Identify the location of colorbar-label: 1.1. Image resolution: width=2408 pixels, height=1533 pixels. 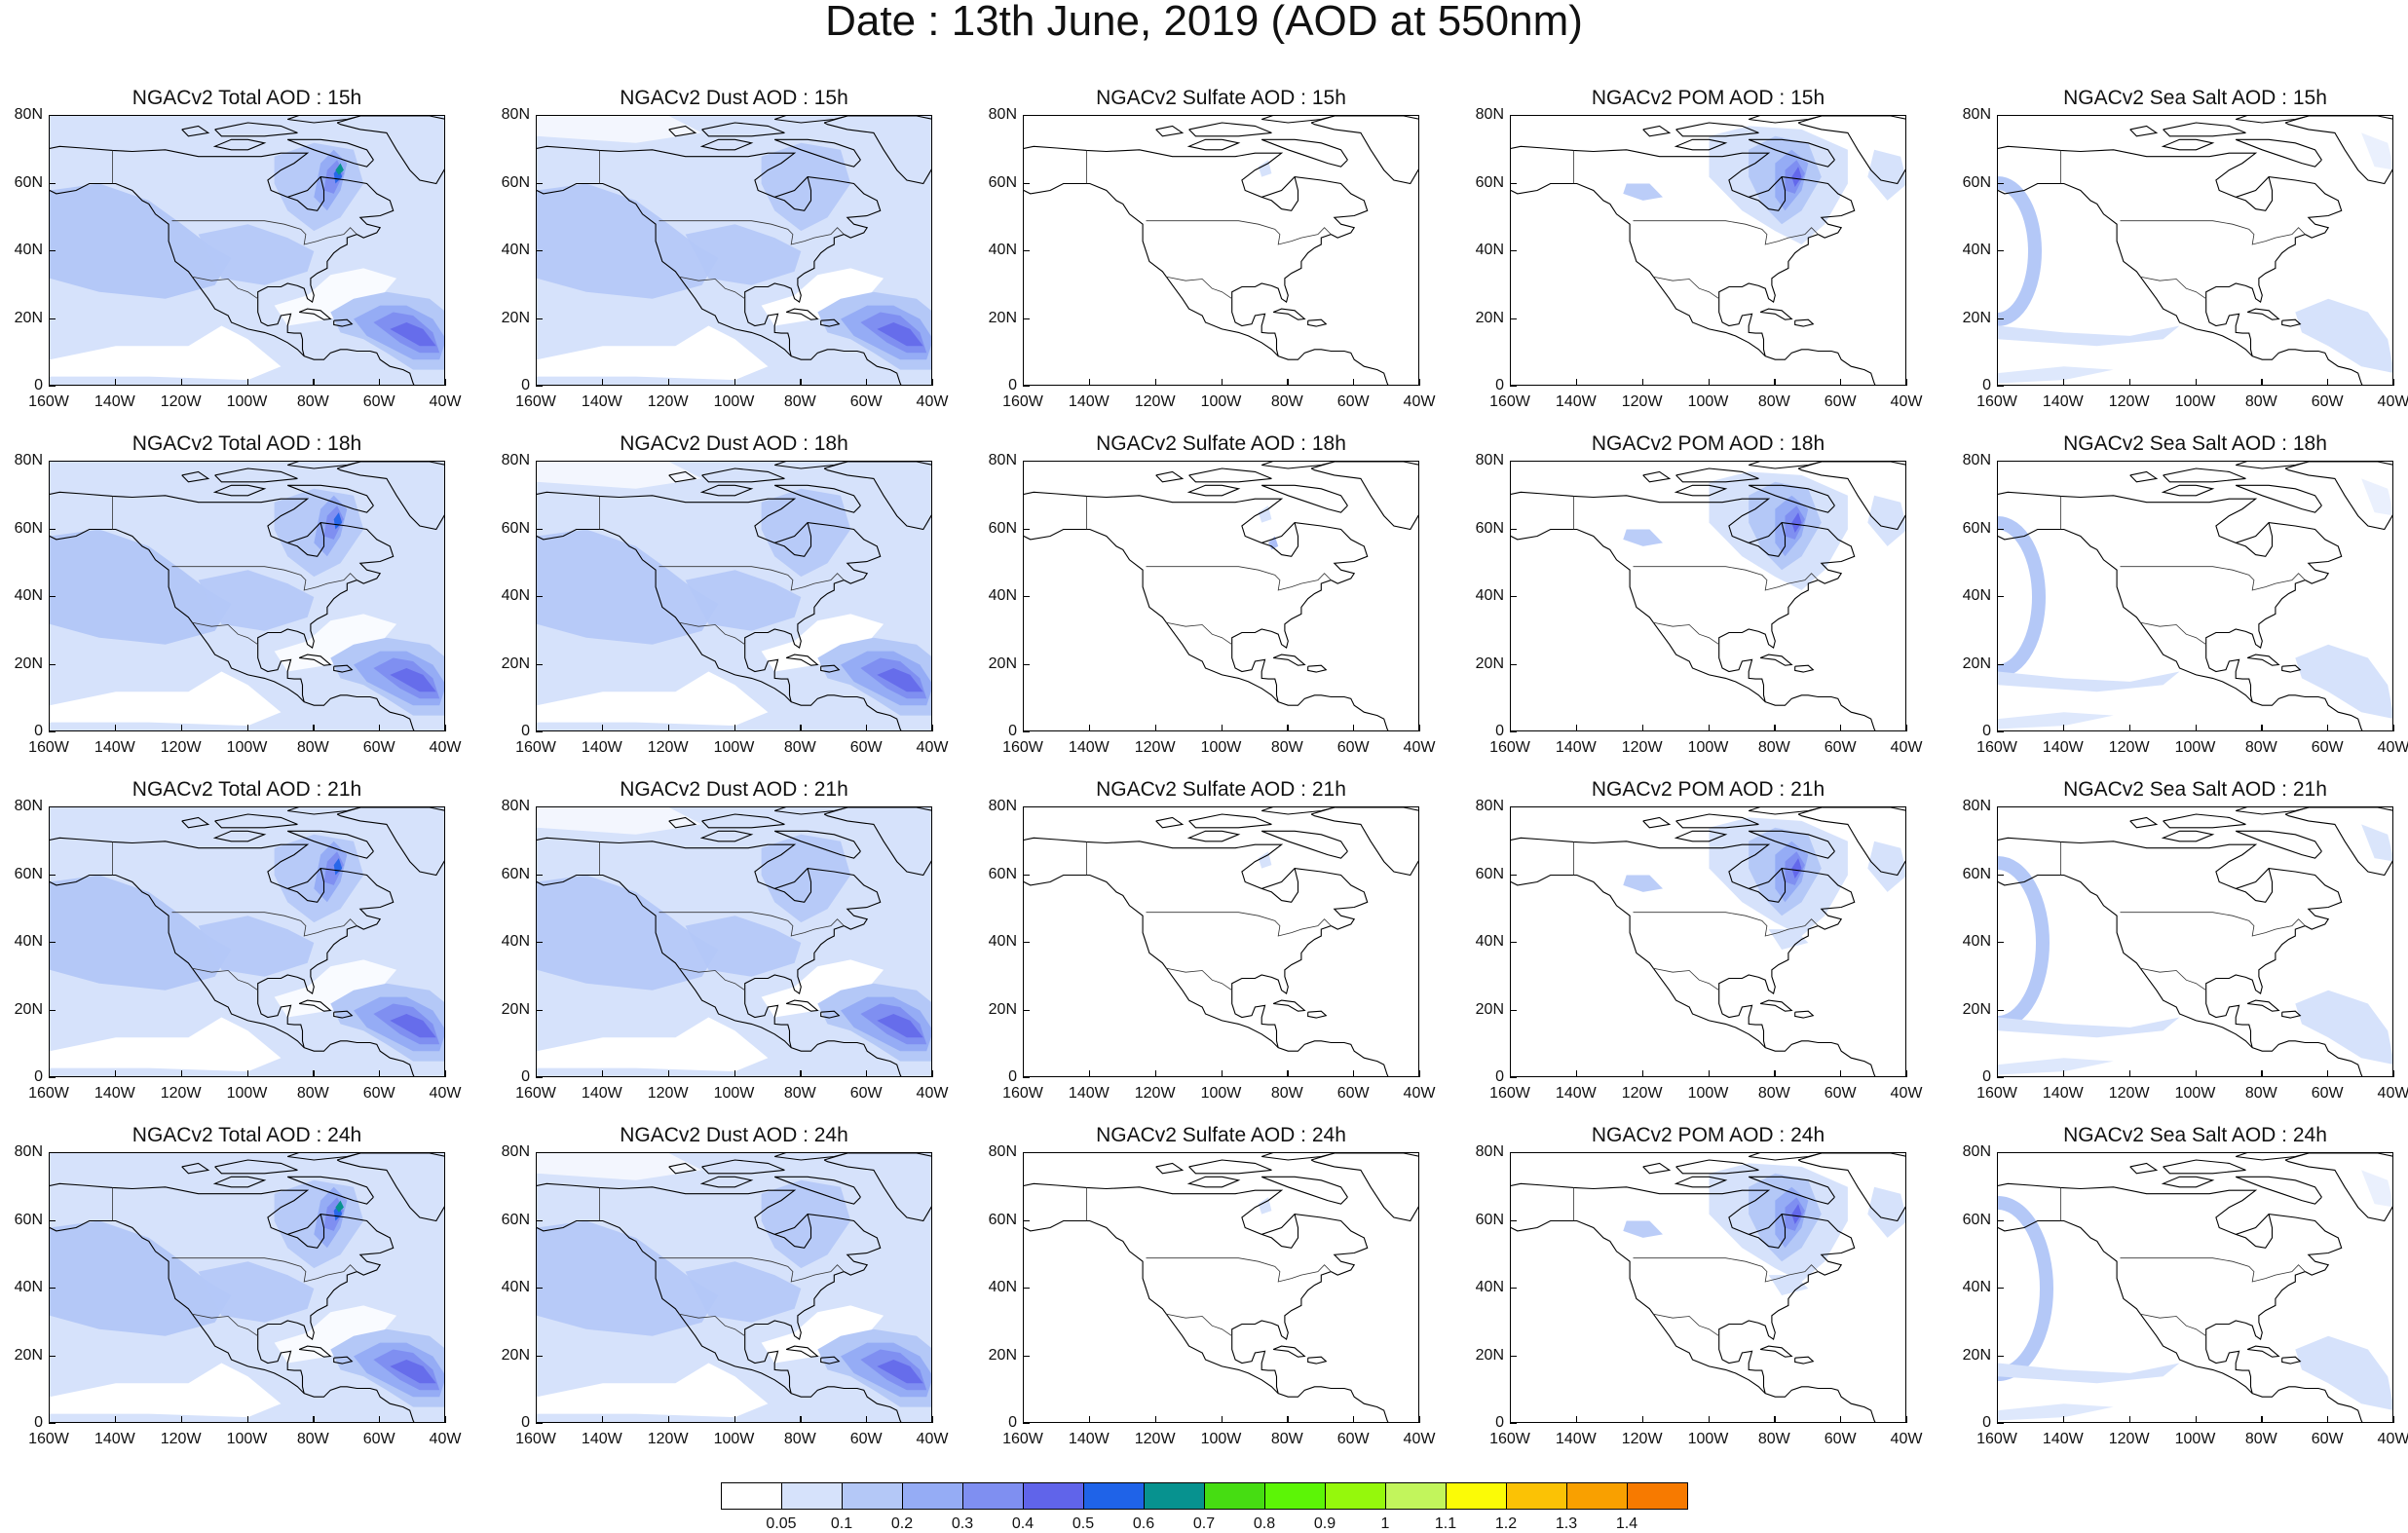
(1445, 1523).